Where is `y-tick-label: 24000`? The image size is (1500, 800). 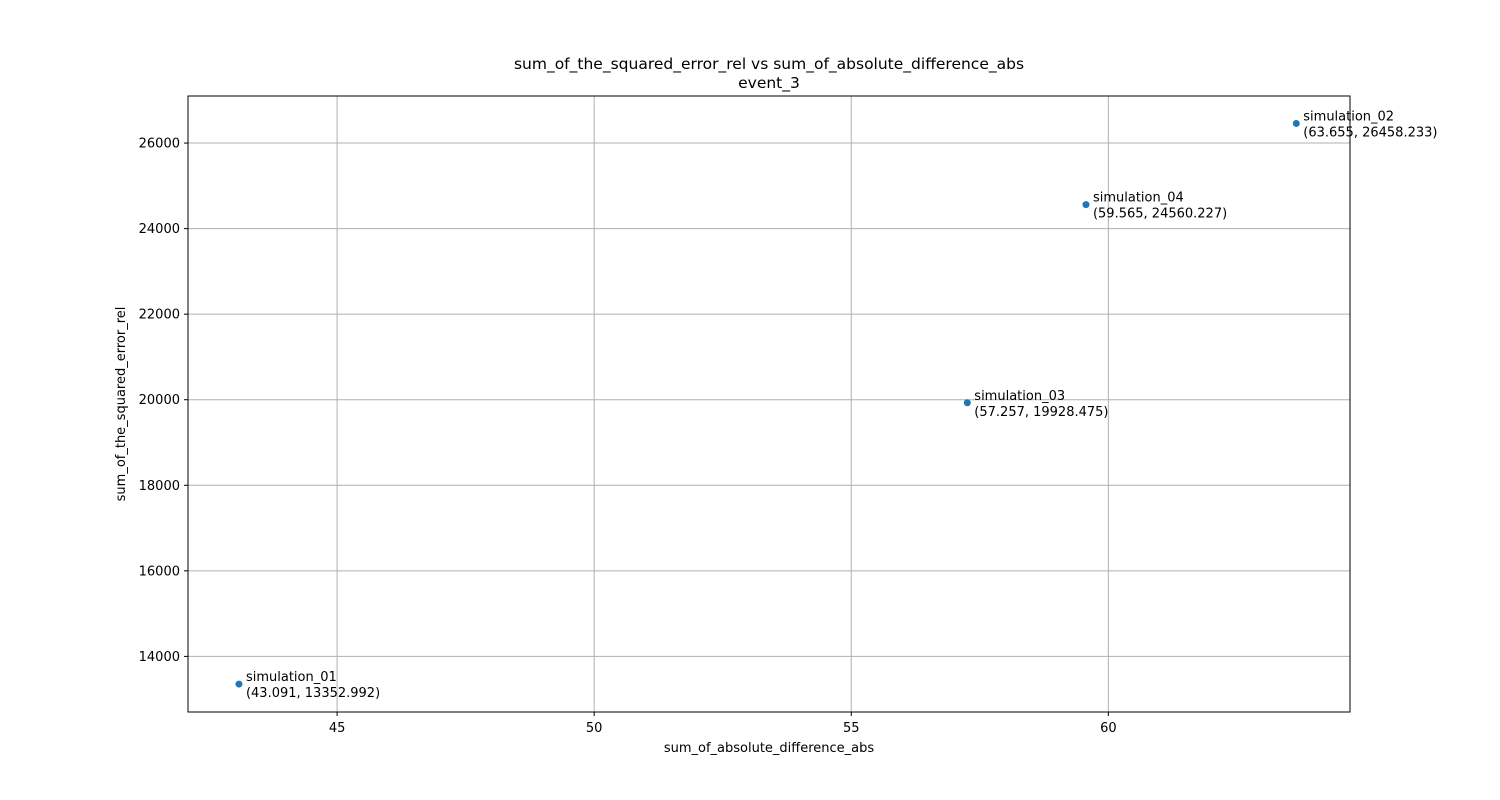
y-tick-label: 24000 is located at coordinates (159, 229).